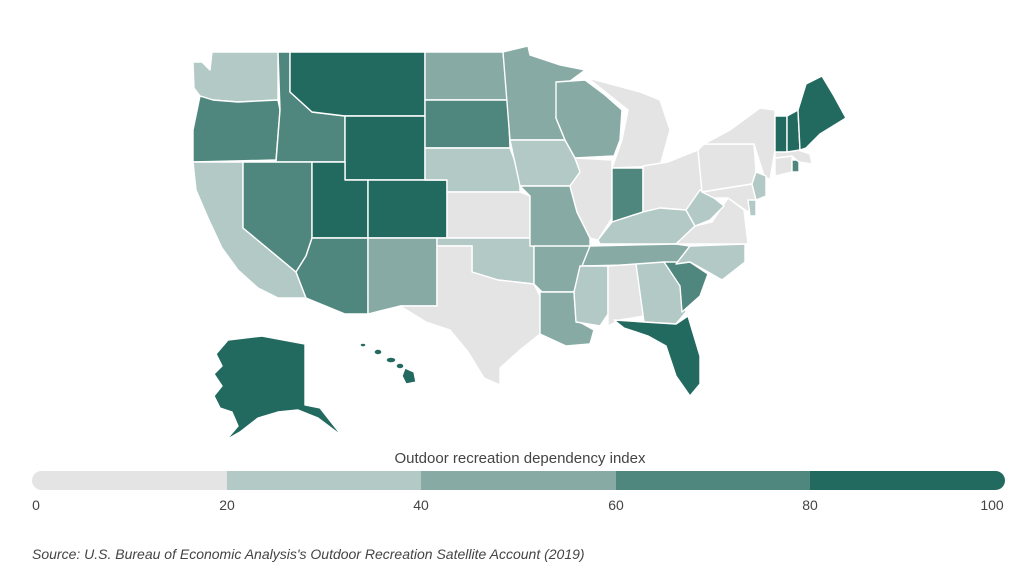 The height and width of the screenshot is (581, 1024). Describe the element at coordinates (822, 113) in the screenshot. I see `state-ME` at that location.